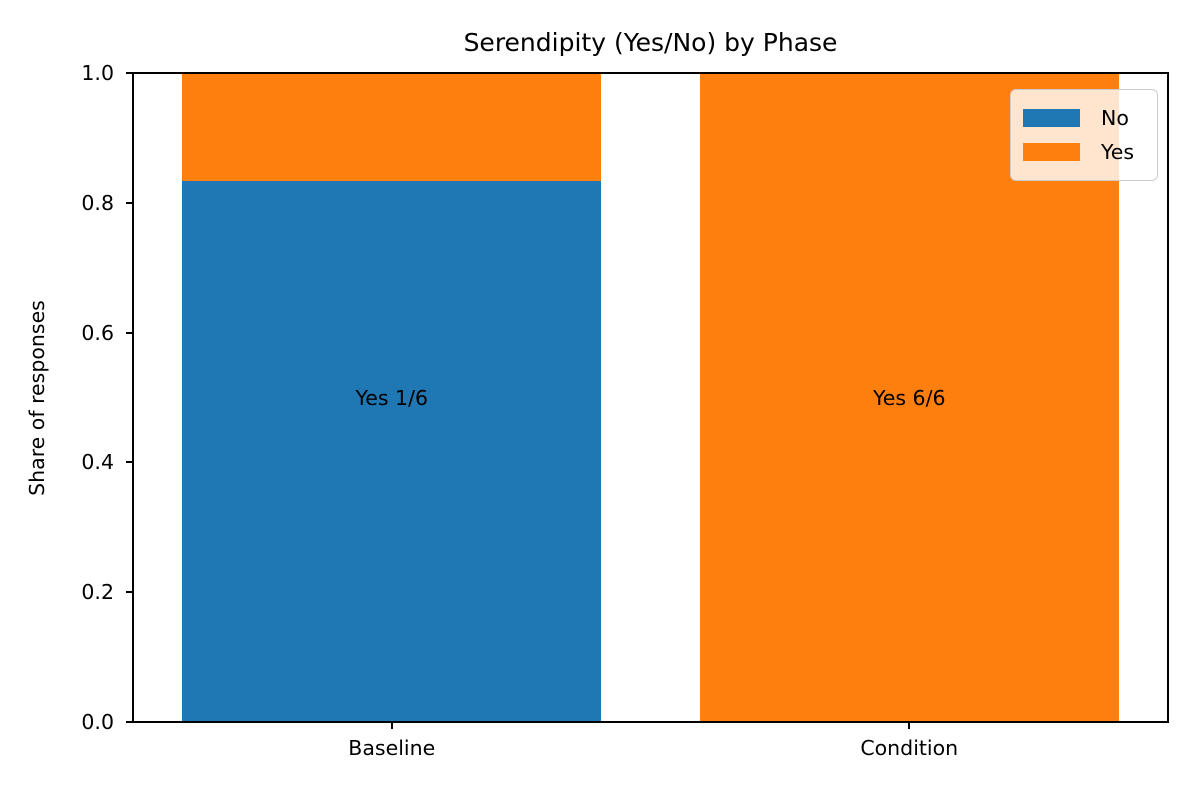  Describe the element at coordinates (909, 748) in the screenshot. I see `x-tick-label-condition: Condition` at that location.